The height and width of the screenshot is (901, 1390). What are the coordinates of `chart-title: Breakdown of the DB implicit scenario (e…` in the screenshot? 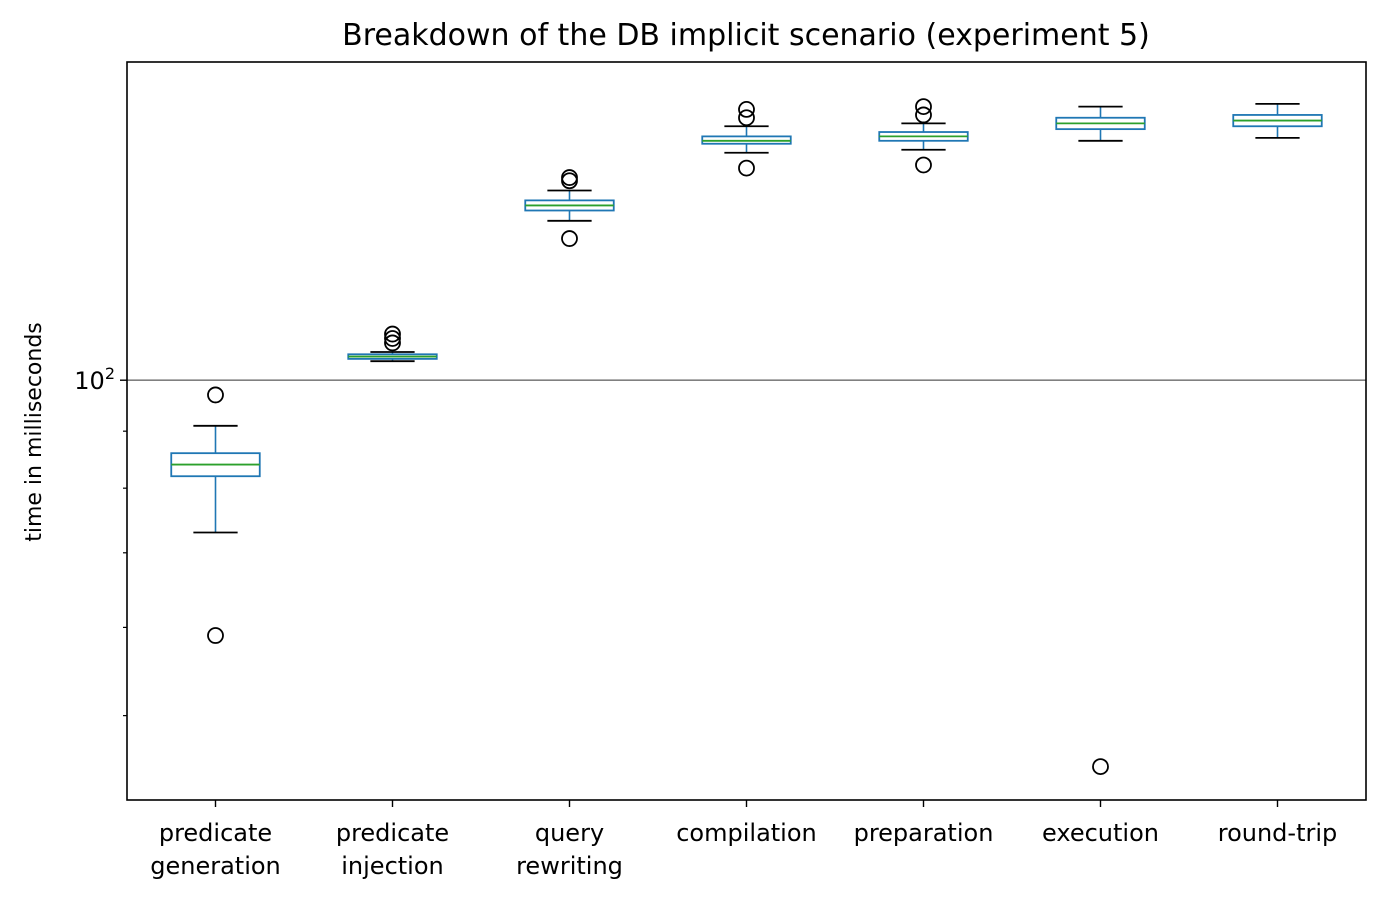 It's located at (746, 35).